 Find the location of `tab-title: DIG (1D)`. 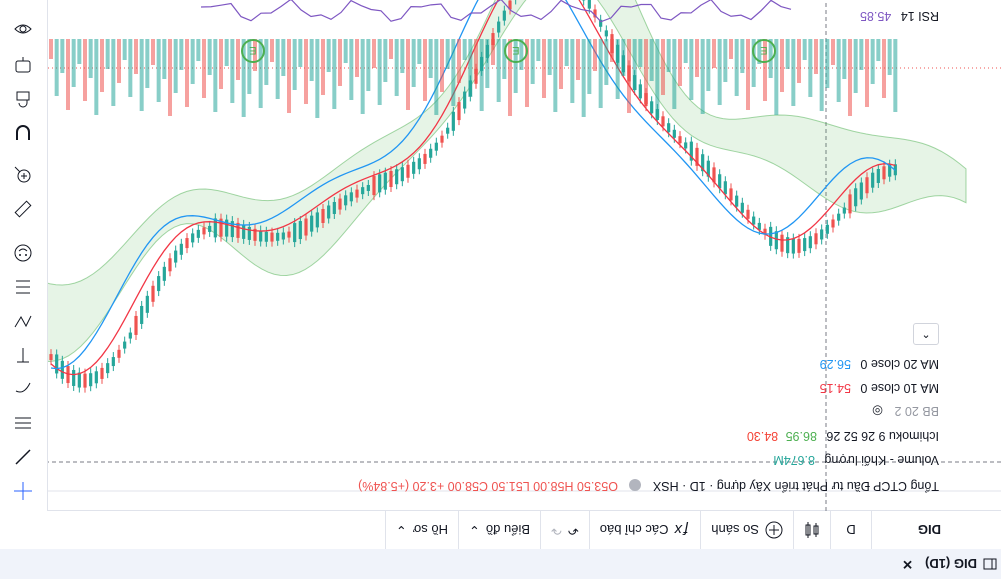

tab-title: DIG (1D) is located at coordinates (951, 564).